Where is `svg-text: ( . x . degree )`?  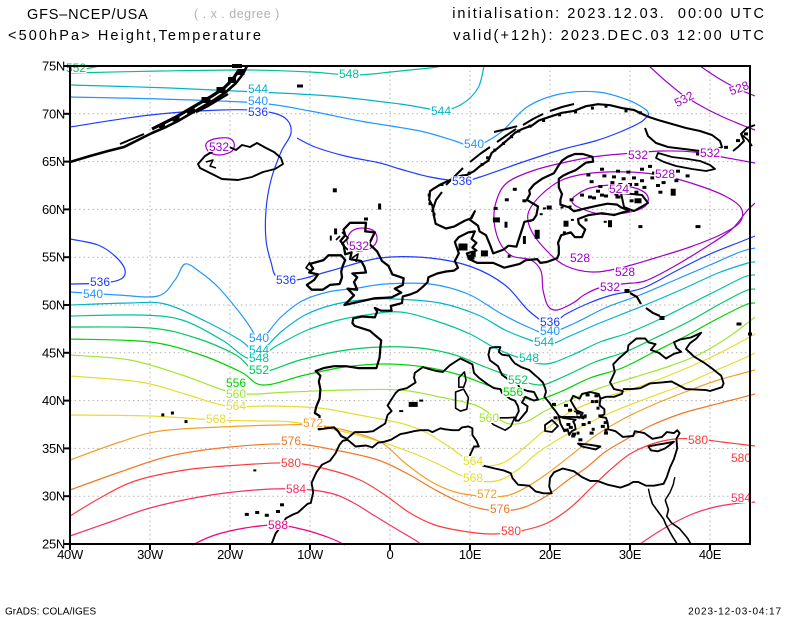
svg-text: ( . x . degree ) is located at coordinates (237, 14).